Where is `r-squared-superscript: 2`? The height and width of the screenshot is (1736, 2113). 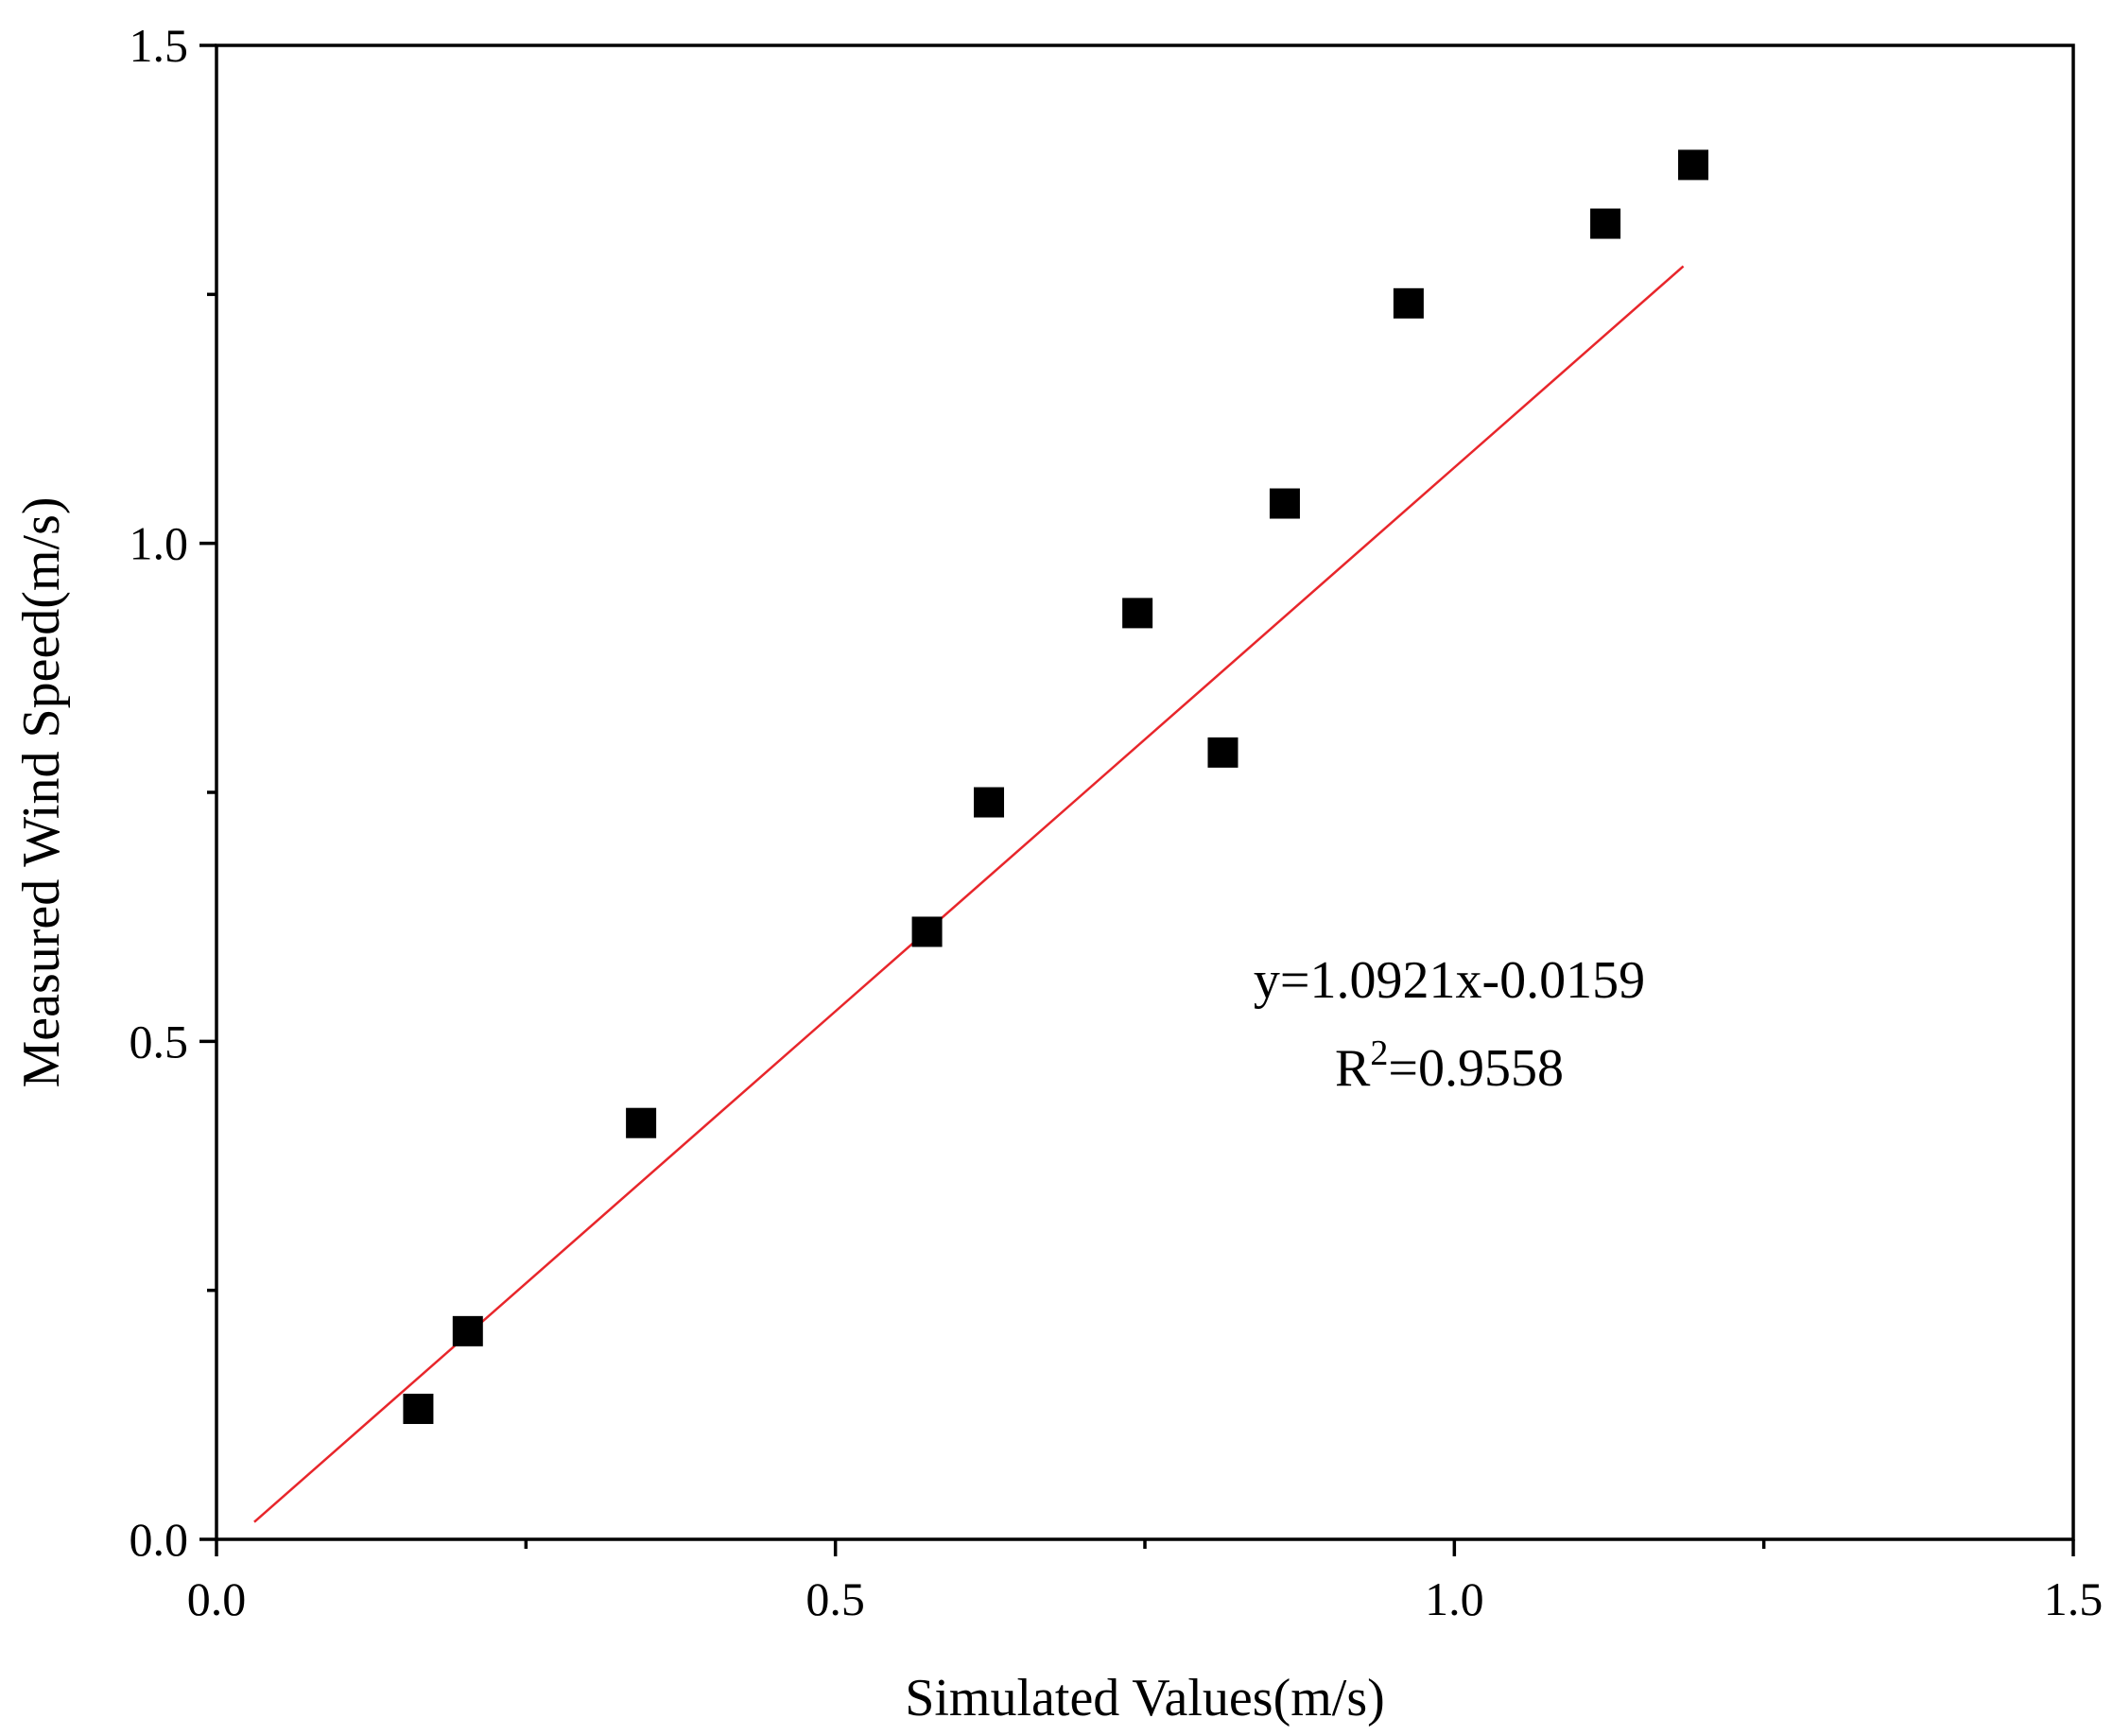 r-squared-superscript: 2 is located at coordinates (1379, 1053).